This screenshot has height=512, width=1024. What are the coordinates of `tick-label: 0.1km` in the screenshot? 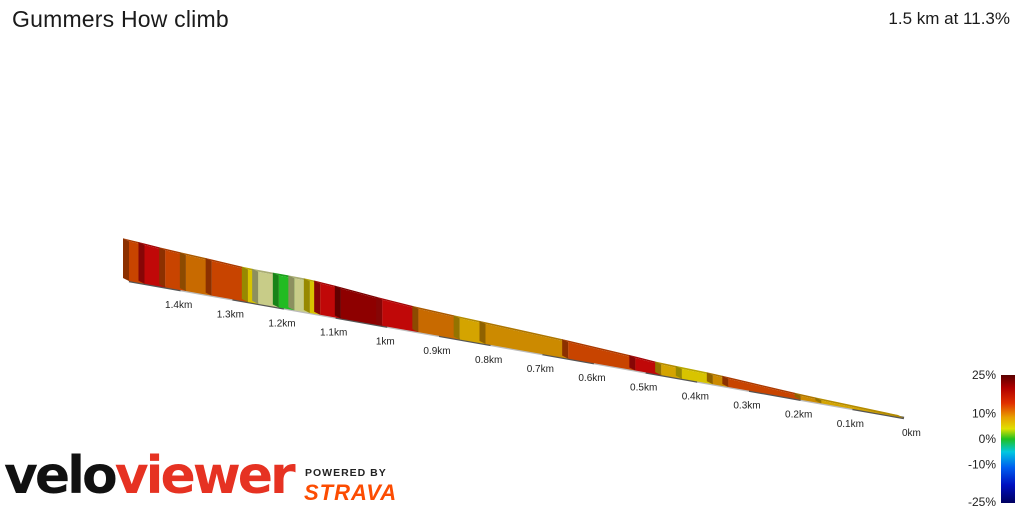 It's located at (850, 424).